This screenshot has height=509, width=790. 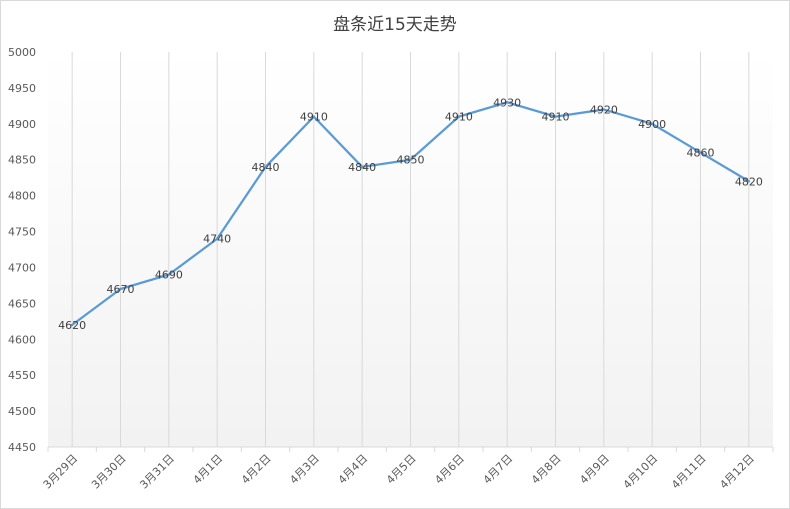 I want to click on y-tick-label-4800: 4800, so click(x=22, y=196).